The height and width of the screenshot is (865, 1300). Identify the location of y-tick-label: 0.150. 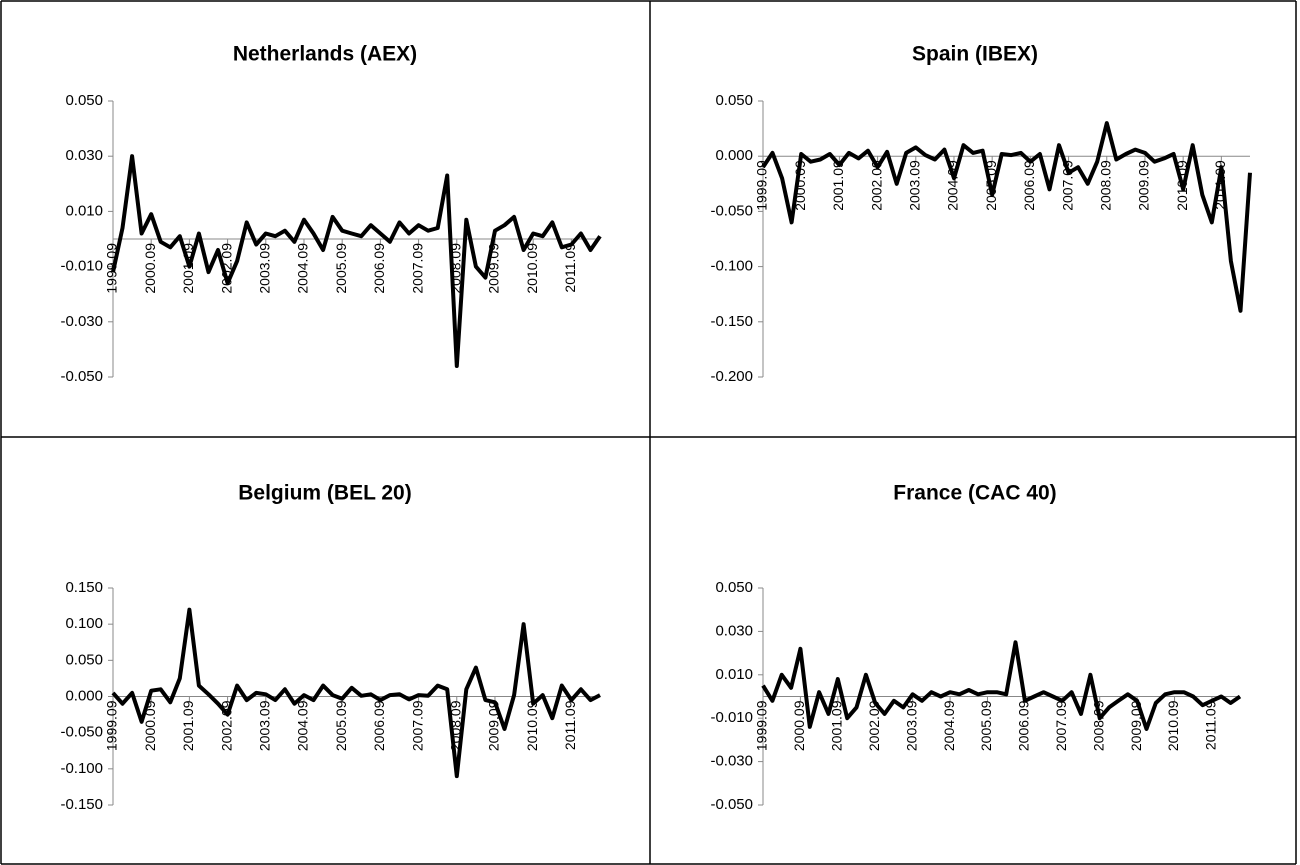
(84, 587).